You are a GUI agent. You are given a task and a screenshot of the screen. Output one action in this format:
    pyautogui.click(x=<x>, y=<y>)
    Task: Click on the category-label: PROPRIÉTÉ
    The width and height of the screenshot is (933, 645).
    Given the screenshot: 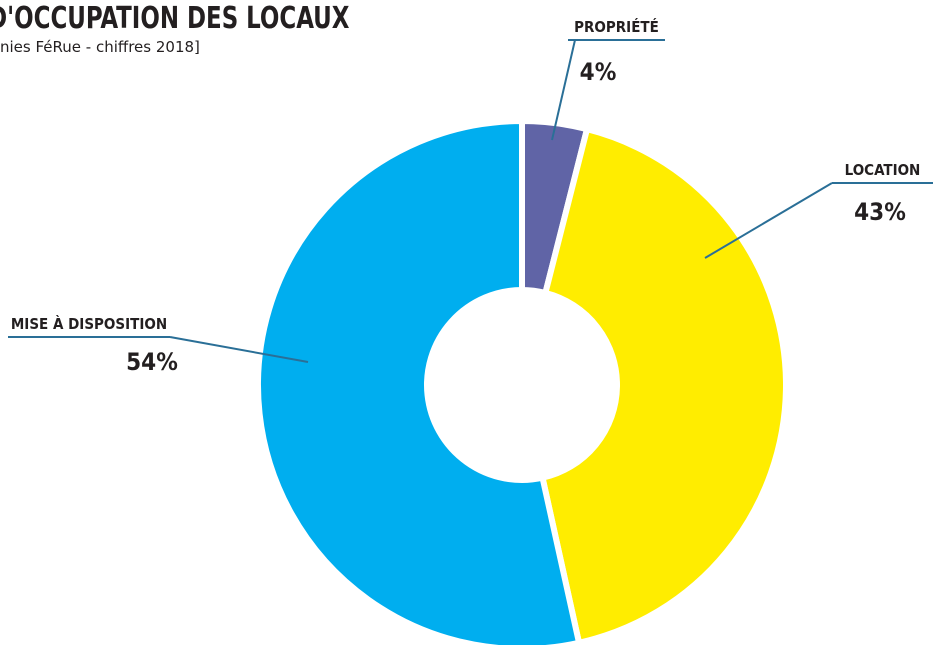 What is the action you would take?
    pyautogui.click(x=616, y=26)
    